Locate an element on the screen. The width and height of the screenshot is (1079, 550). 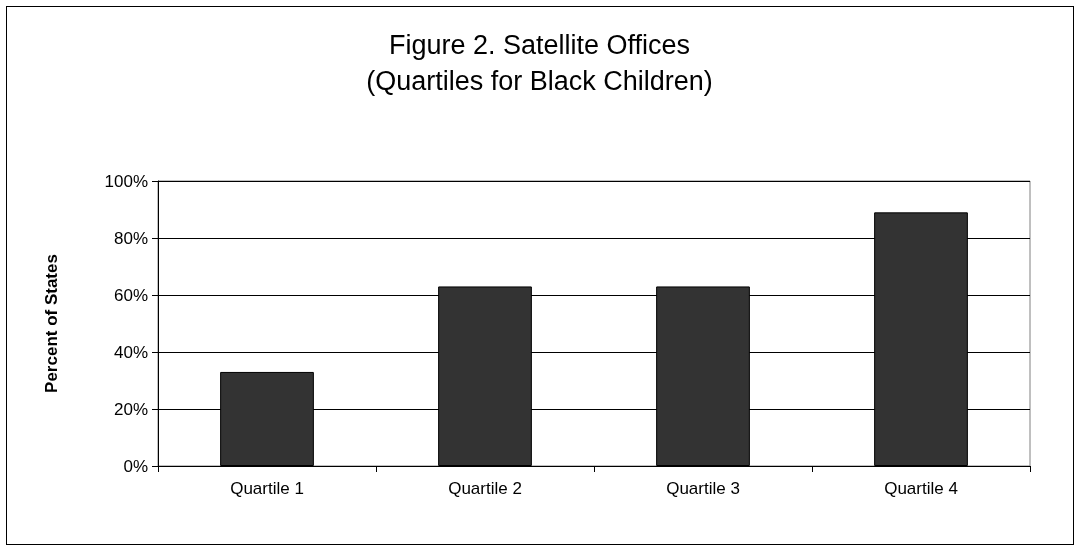
x-tick-label: Quartile 4 is located at coordinates (921, 488).